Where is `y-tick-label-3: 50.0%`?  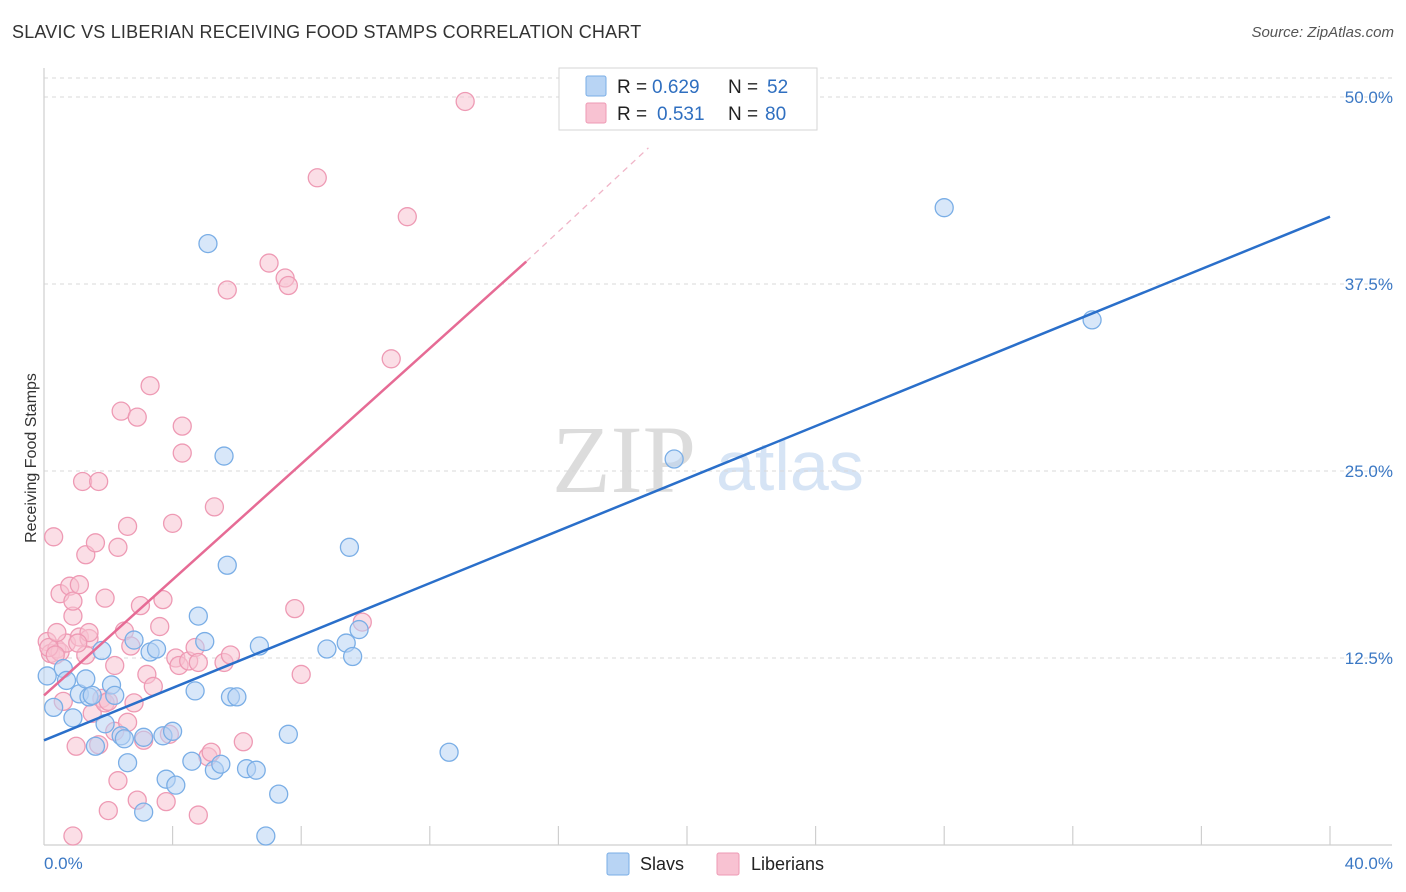 y-tick-label-3: 50.0% is located at coordinates (1369, 97).